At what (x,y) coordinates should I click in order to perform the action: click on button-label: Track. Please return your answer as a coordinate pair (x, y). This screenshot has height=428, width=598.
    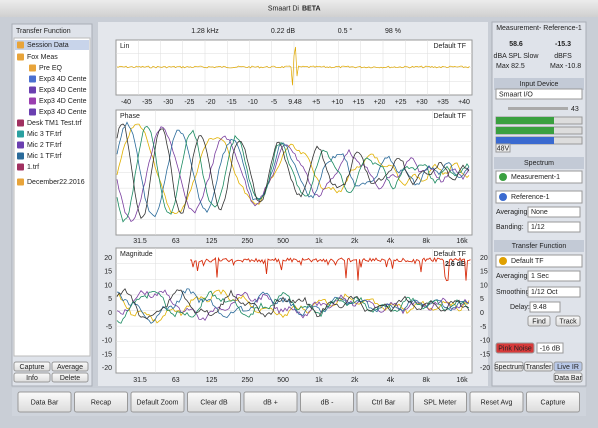
    Looking at the image, I should click on (568, 321).